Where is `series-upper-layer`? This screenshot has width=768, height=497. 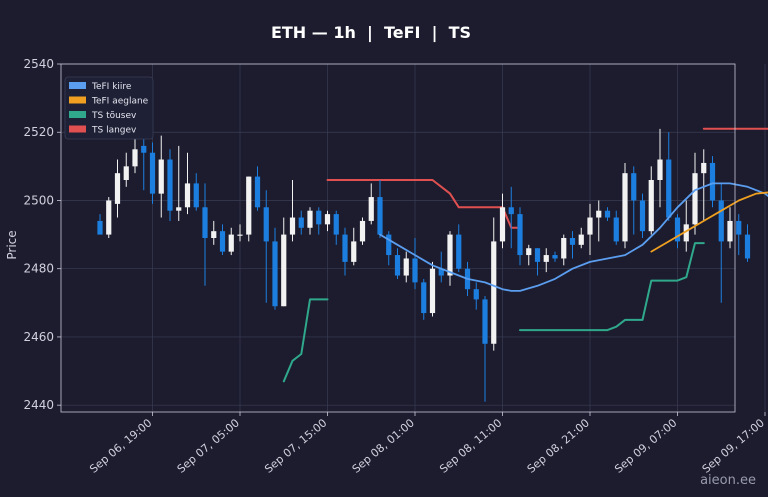
series-upper-layer is located at coordinates (573, 237).